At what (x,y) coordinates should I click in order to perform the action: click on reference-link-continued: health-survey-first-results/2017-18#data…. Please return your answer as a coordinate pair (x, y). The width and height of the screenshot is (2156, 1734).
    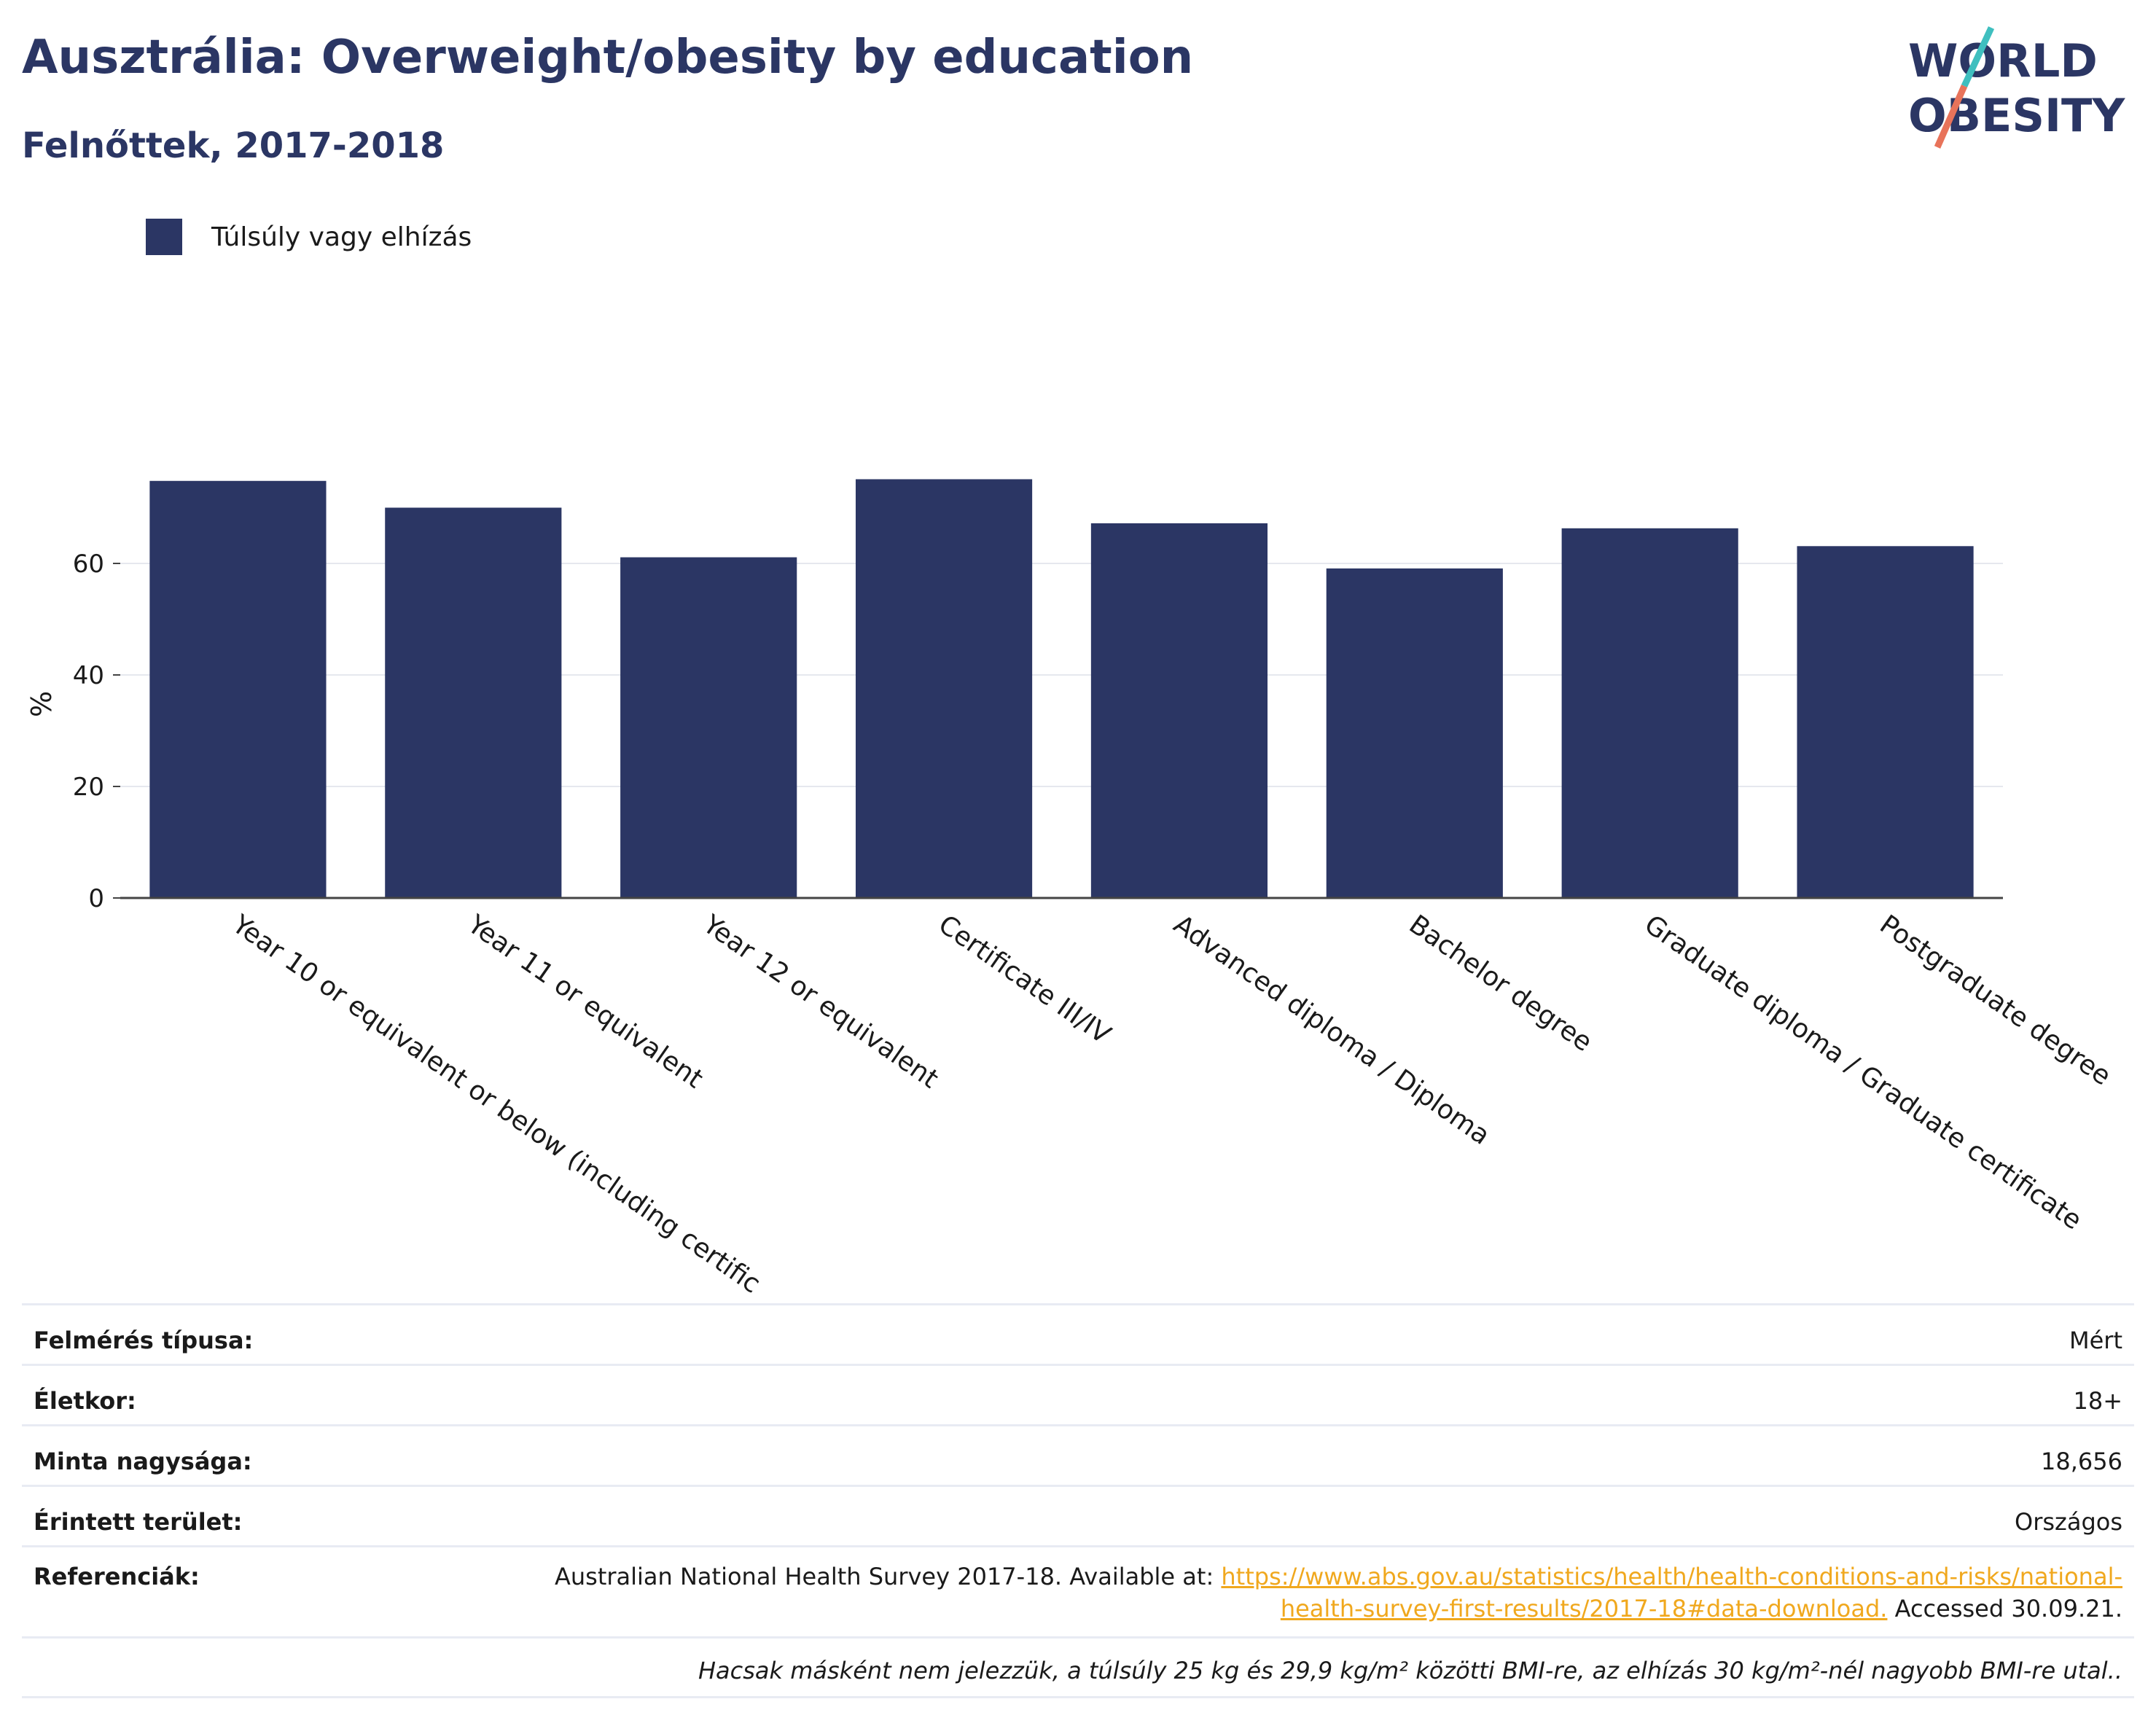
    Looking at the image, I should click on (1584, 1608).